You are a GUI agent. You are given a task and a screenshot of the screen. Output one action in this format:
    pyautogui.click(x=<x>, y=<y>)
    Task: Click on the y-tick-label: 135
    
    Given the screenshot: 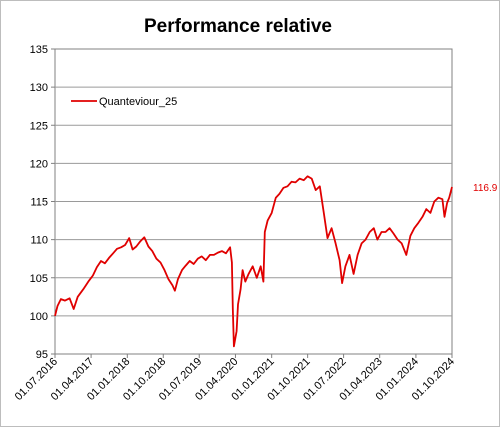 What is the action you would take?
    pyautogui.click(x=39, y=50)
    